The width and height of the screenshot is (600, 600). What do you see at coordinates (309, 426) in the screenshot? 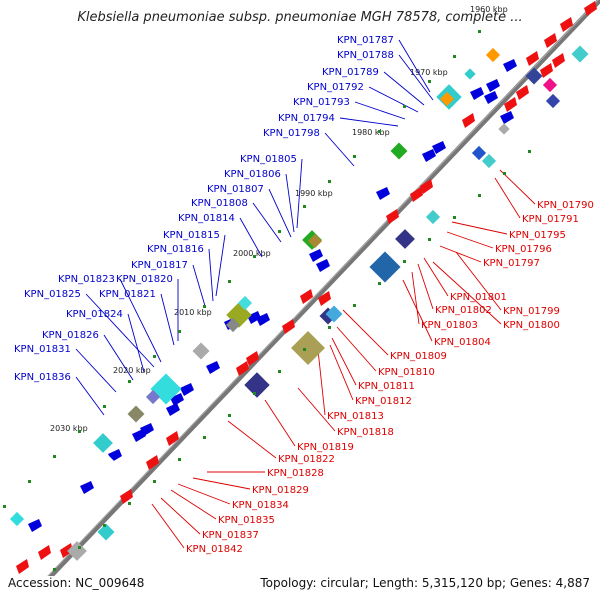
I see `gene-label-kpn_01819: KPN_01819` at bounding box center [309, 426].